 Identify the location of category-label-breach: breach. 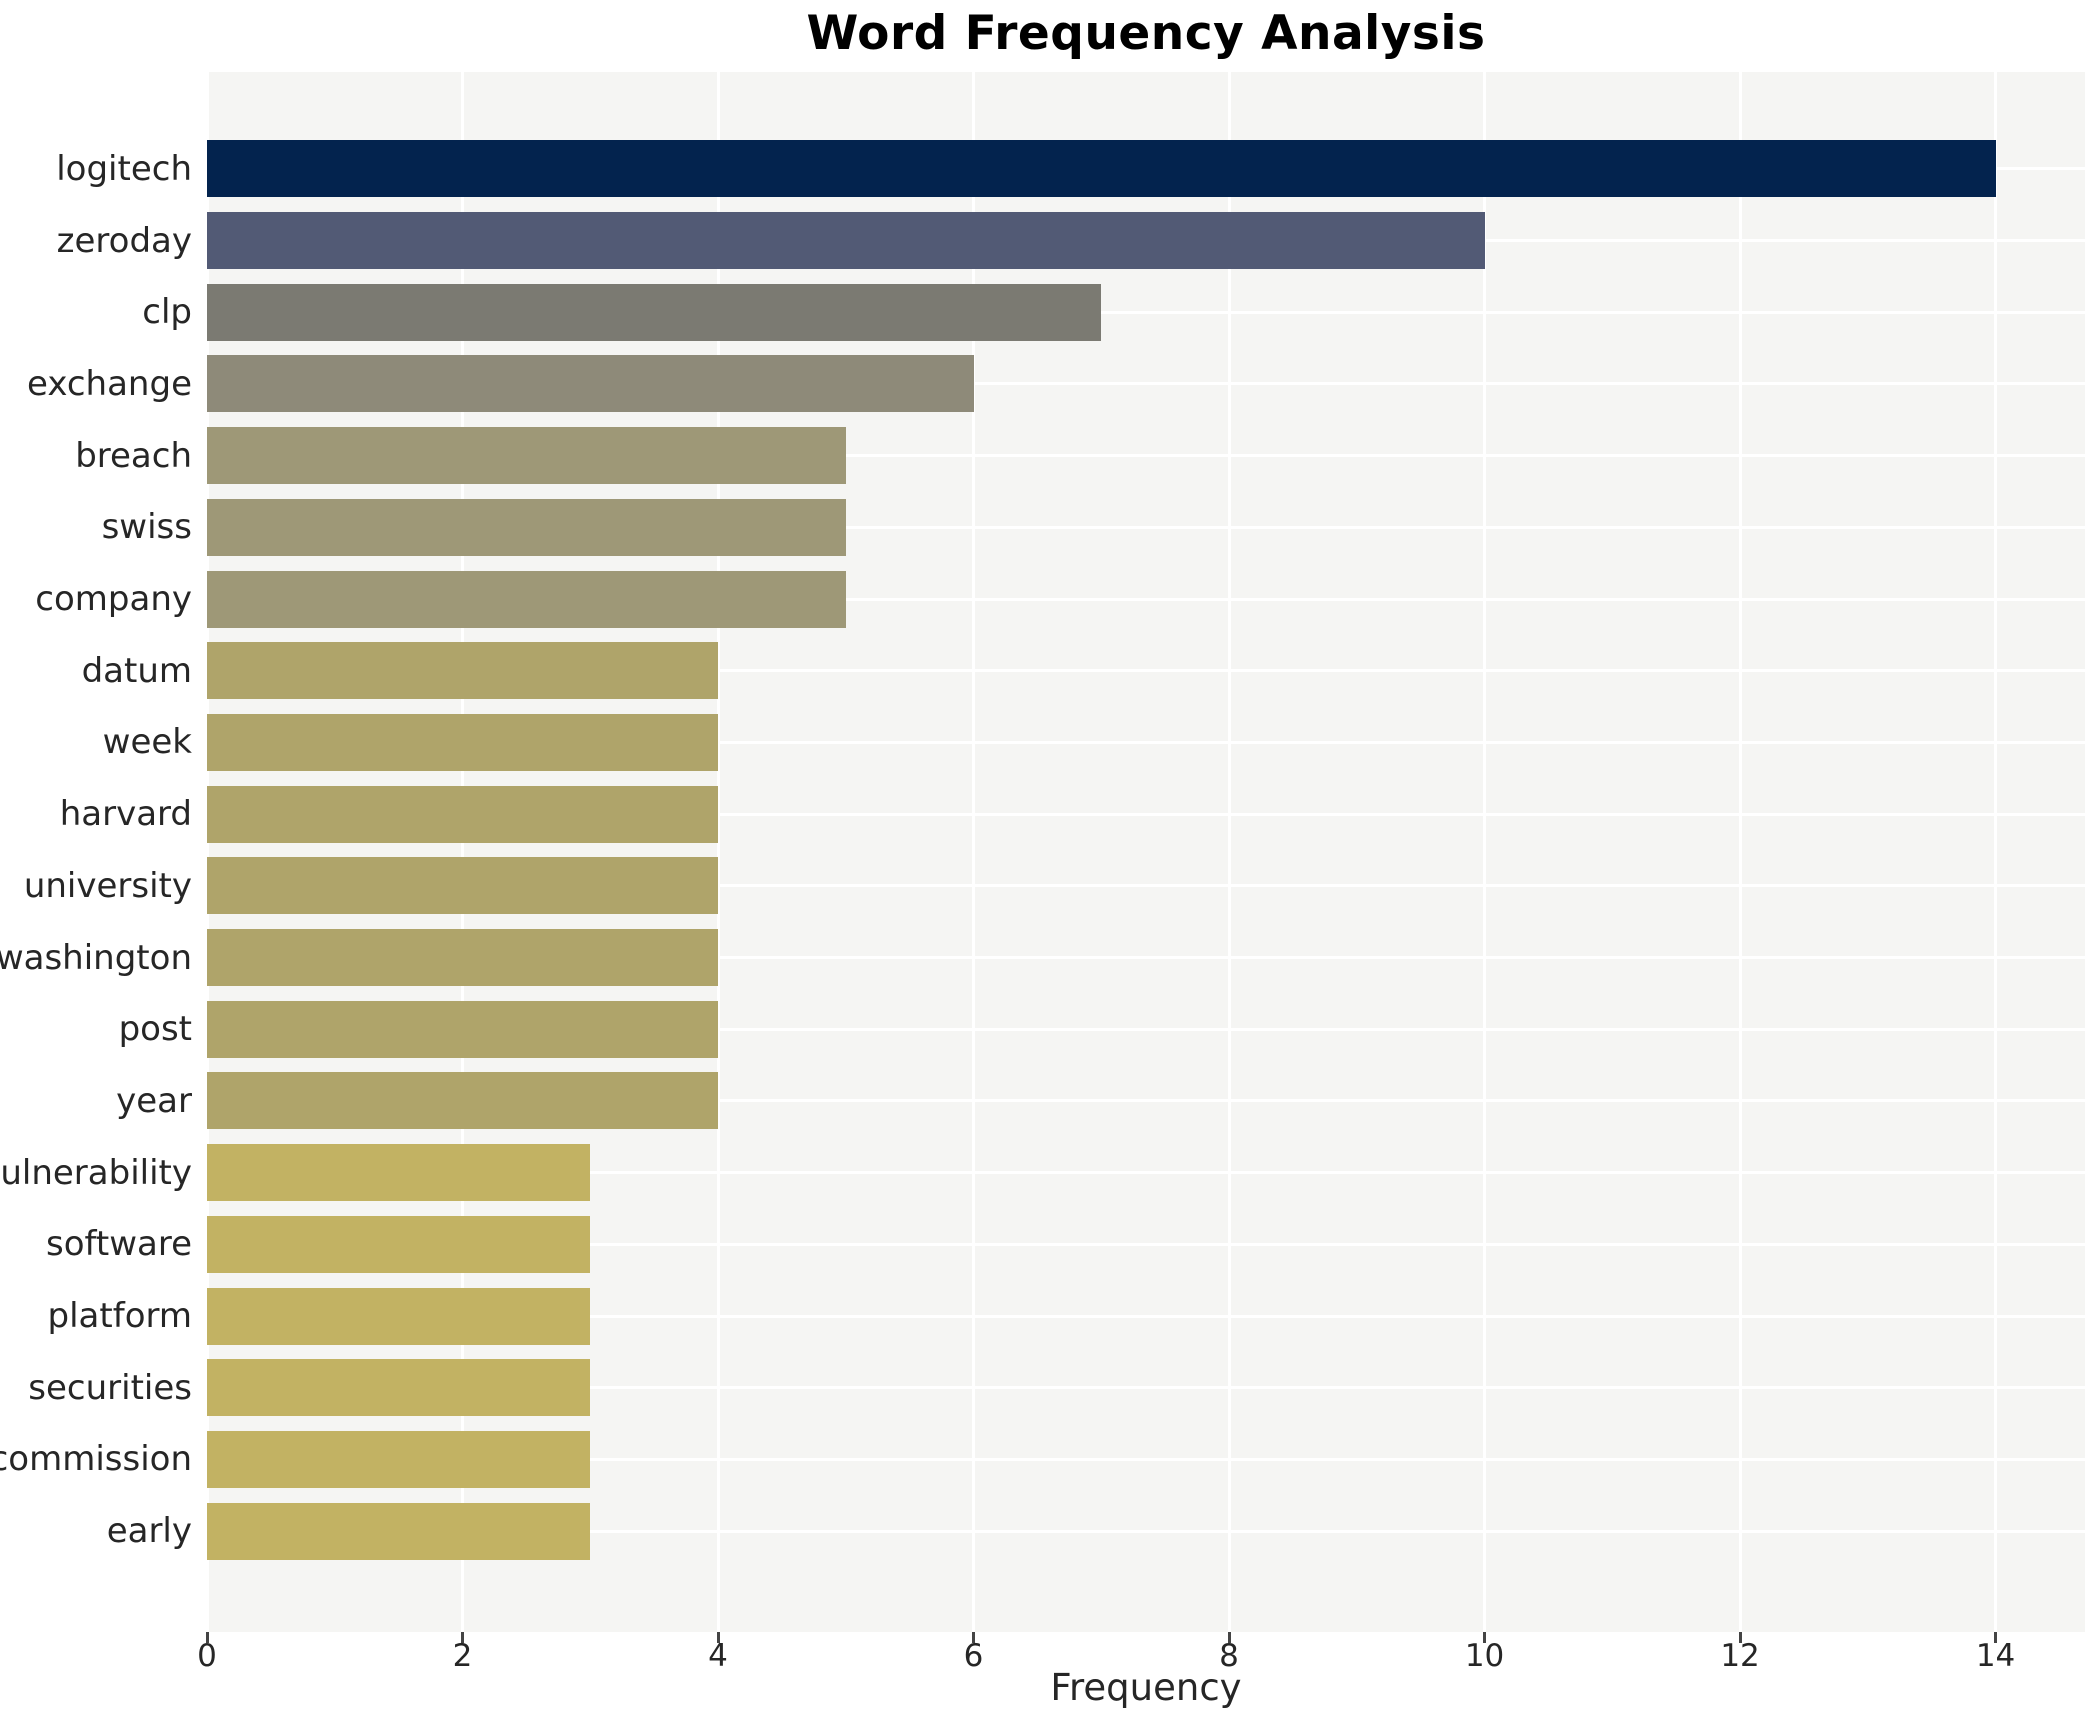
(133, 455).